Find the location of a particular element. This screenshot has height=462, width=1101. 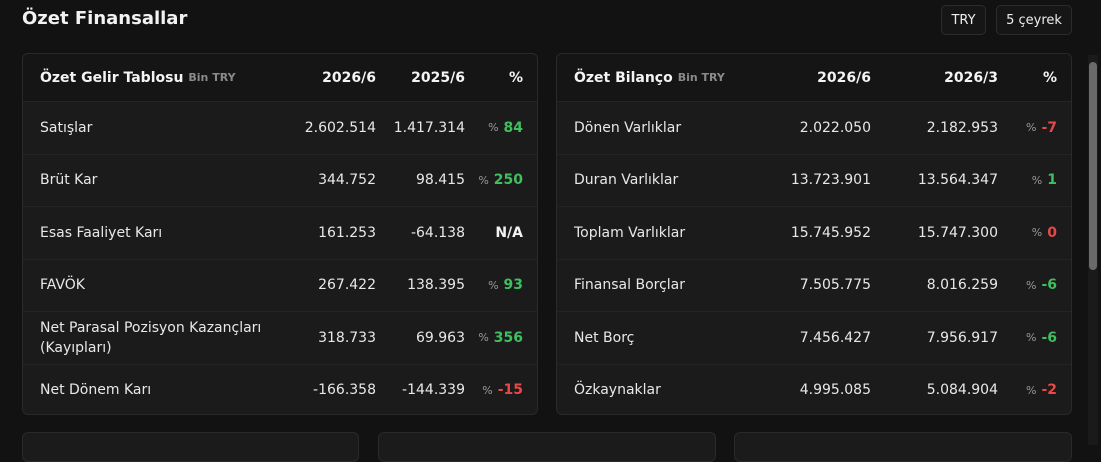

row-value: -64.138 is located at coordinates (437, 232).